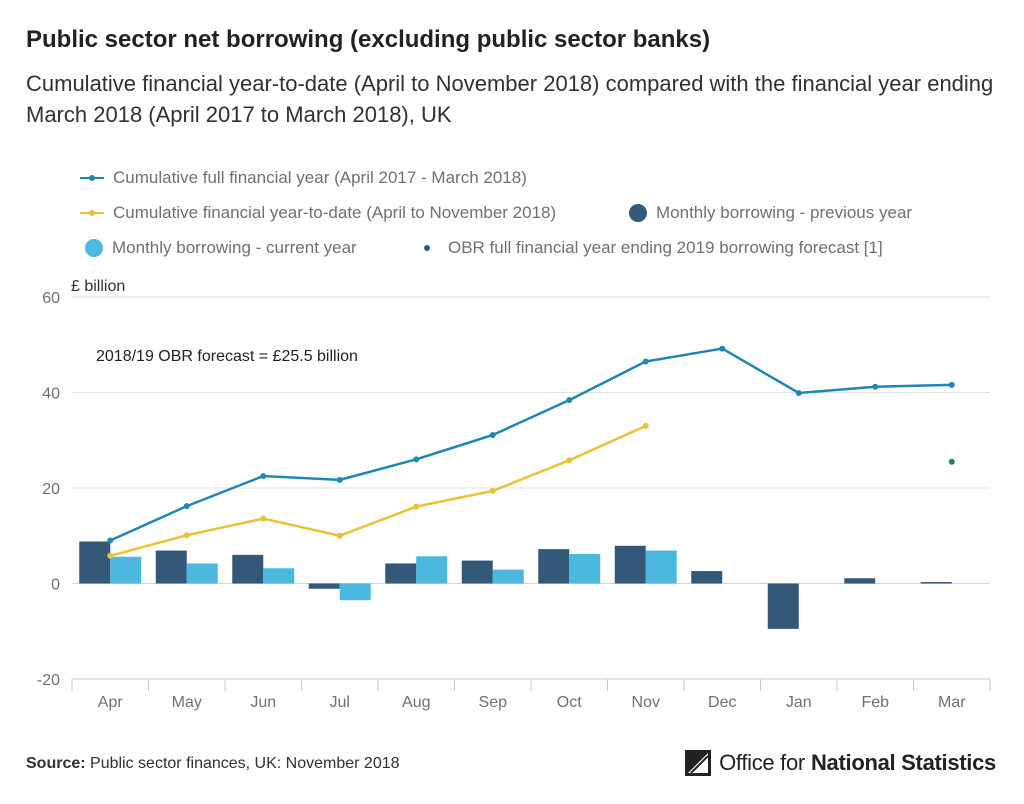  What do you see at coordinates (646, 702) in the screenshot?
I see `x-tick-label: Nov` at bounding box center [646, 702].